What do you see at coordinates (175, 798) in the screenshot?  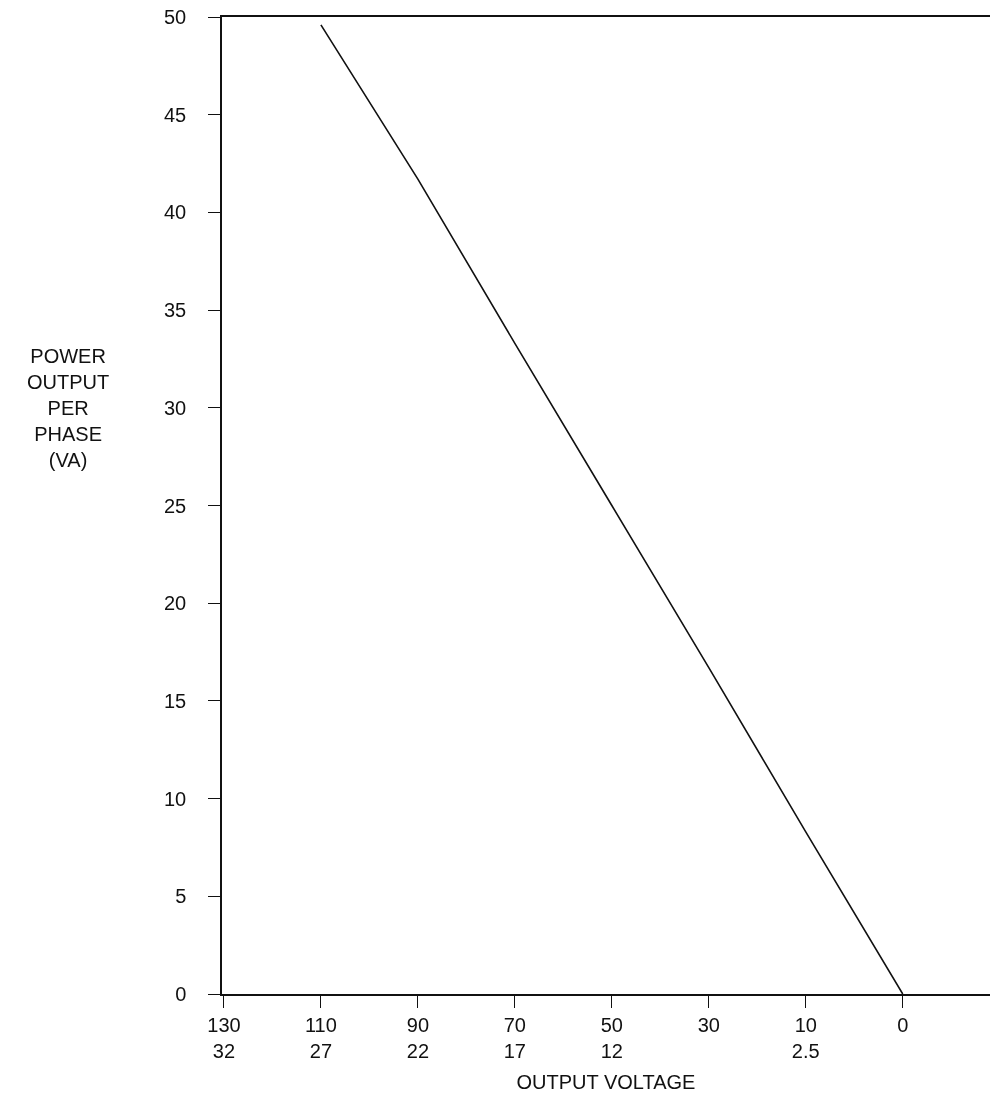 I see `y-tick-label: 10` at bounding box center [175, 798].